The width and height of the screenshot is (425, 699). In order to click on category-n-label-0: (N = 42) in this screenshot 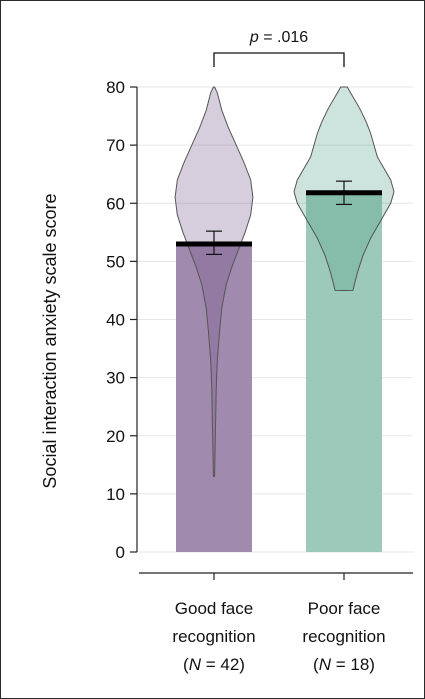, I will do `click(214, 664)`.